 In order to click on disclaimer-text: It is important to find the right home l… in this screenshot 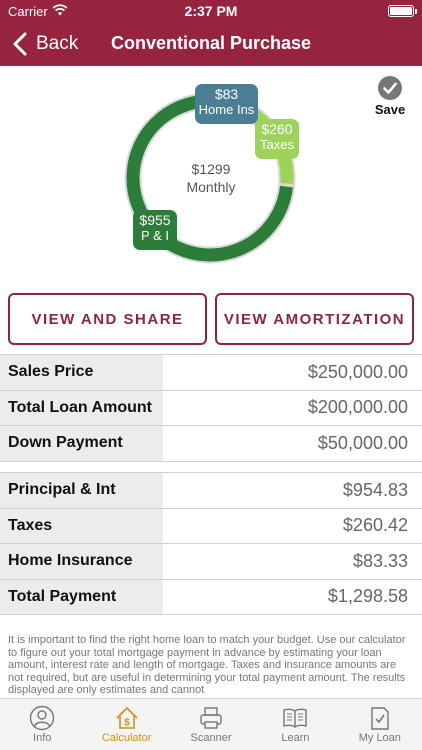, I will do `click(207, 665)`.